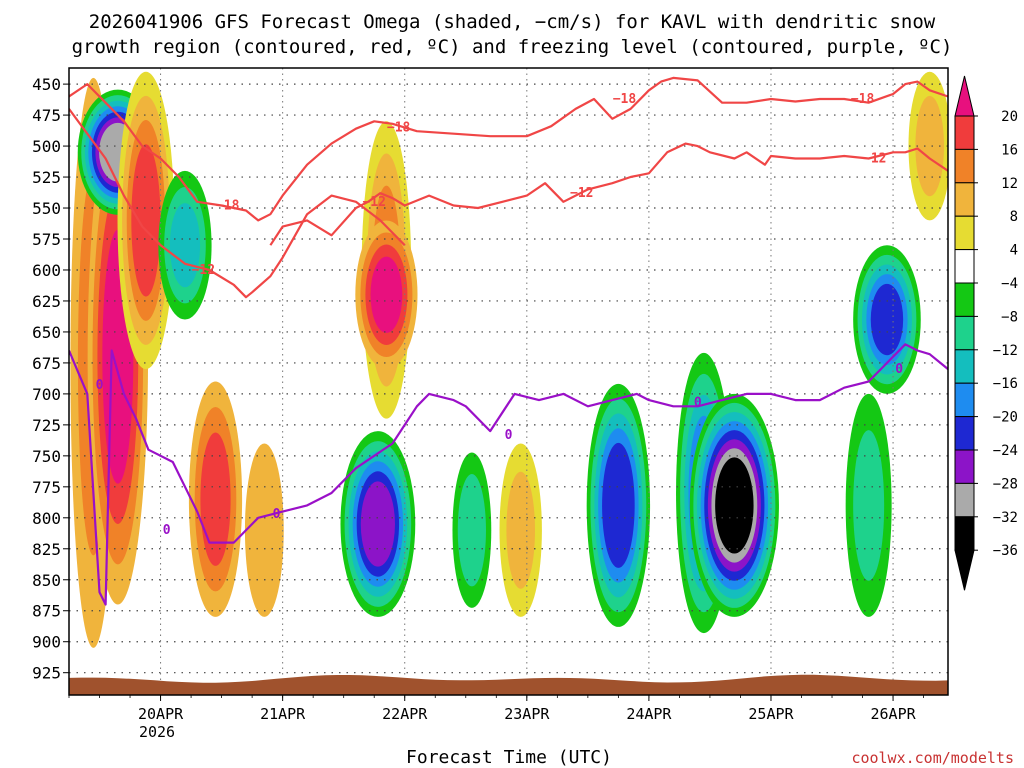 The height and width of the screenshot is (768, 1024). What do you see at coordinates (1014, 251) in the screenshot?
I see `colorbar-label: 4` at bounding box center [1014, 251].